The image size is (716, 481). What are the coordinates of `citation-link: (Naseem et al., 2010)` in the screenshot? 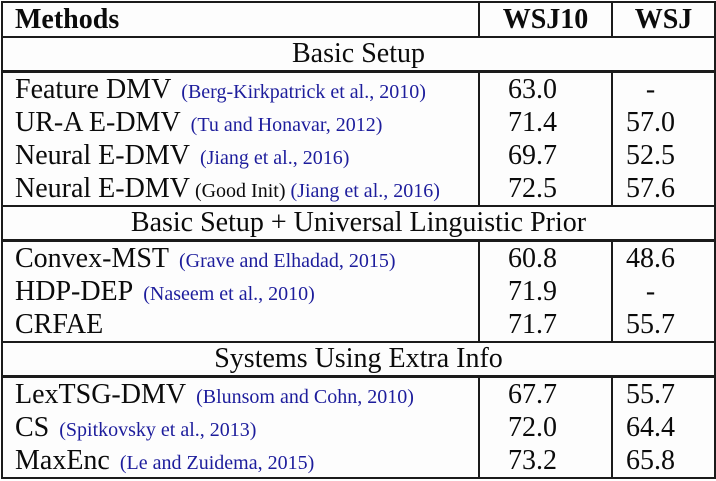 It's located at (229, 293).